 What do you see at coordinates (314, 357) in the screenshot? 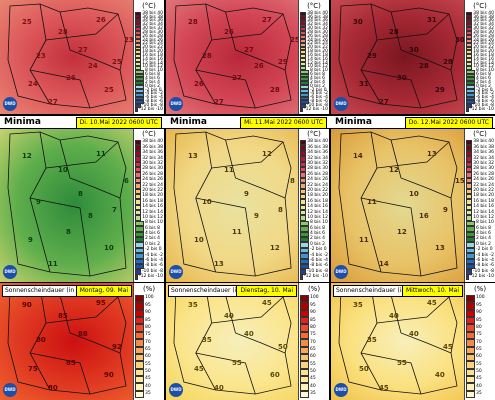
I see `legend-entry: 60` at bounding box center [314, 357].